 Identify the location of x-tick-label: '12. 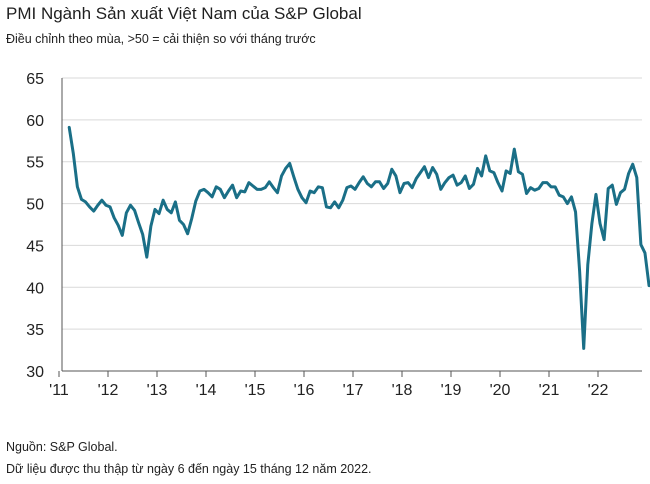
(108, 390).